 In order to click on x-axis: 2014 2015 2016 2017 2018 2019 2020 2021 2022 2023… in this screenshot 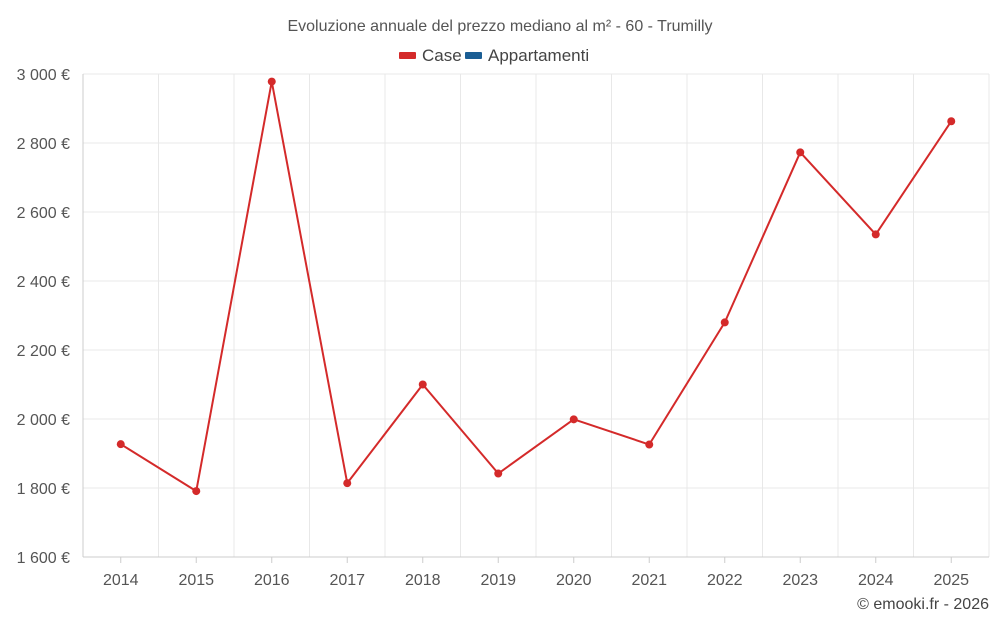, I will do `click(536, 572)`.